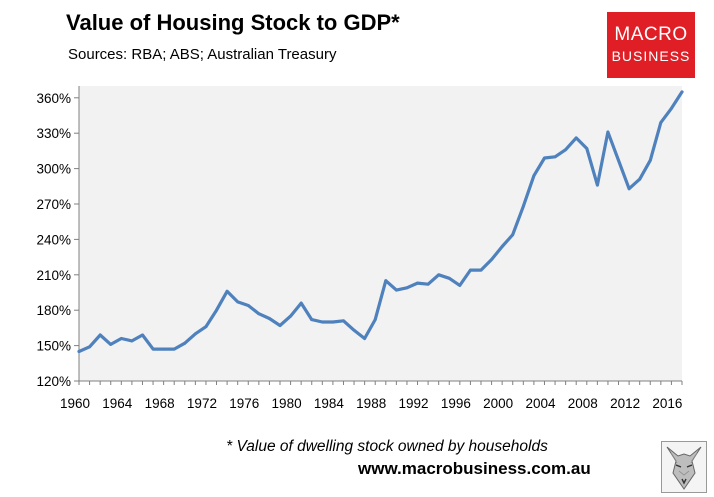  What do you see at coordinates (498, 403) in the screenshot?
I see `x-tick-label: 2000` at bounding box center [498, 403].